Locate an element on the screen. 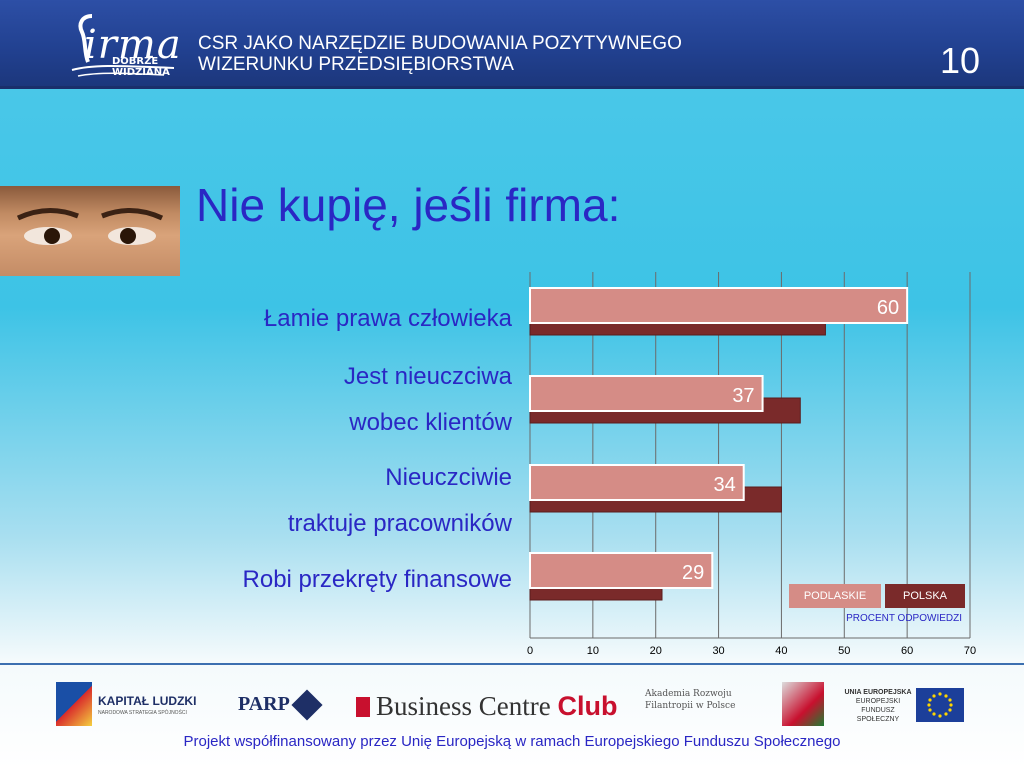 This screenshot has width=1024, height=768. x-tick-label: 20 is located at coordinates (656, 651).